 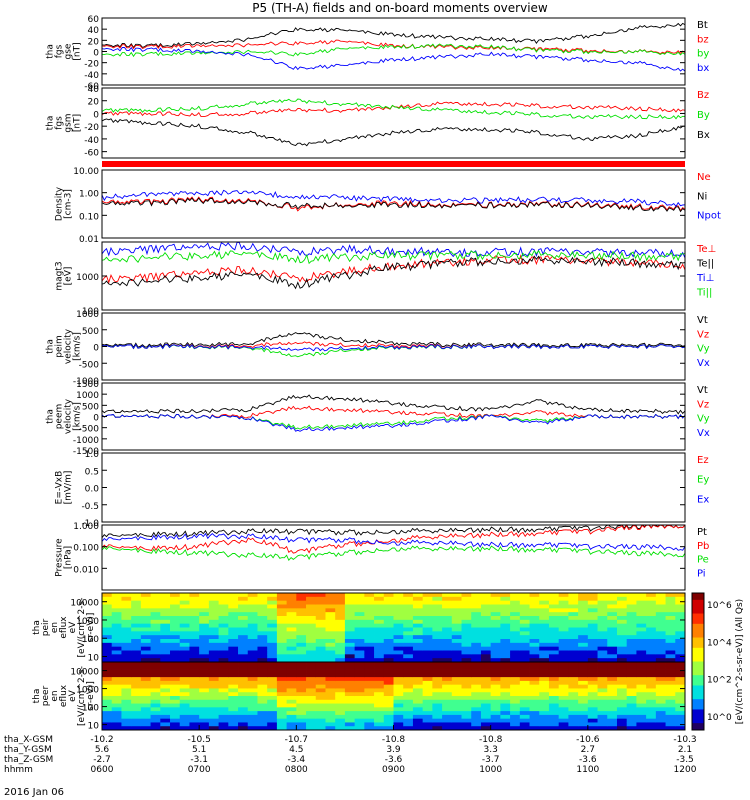 I want to click on ytick-label: -500, so click(x=89, y=430).